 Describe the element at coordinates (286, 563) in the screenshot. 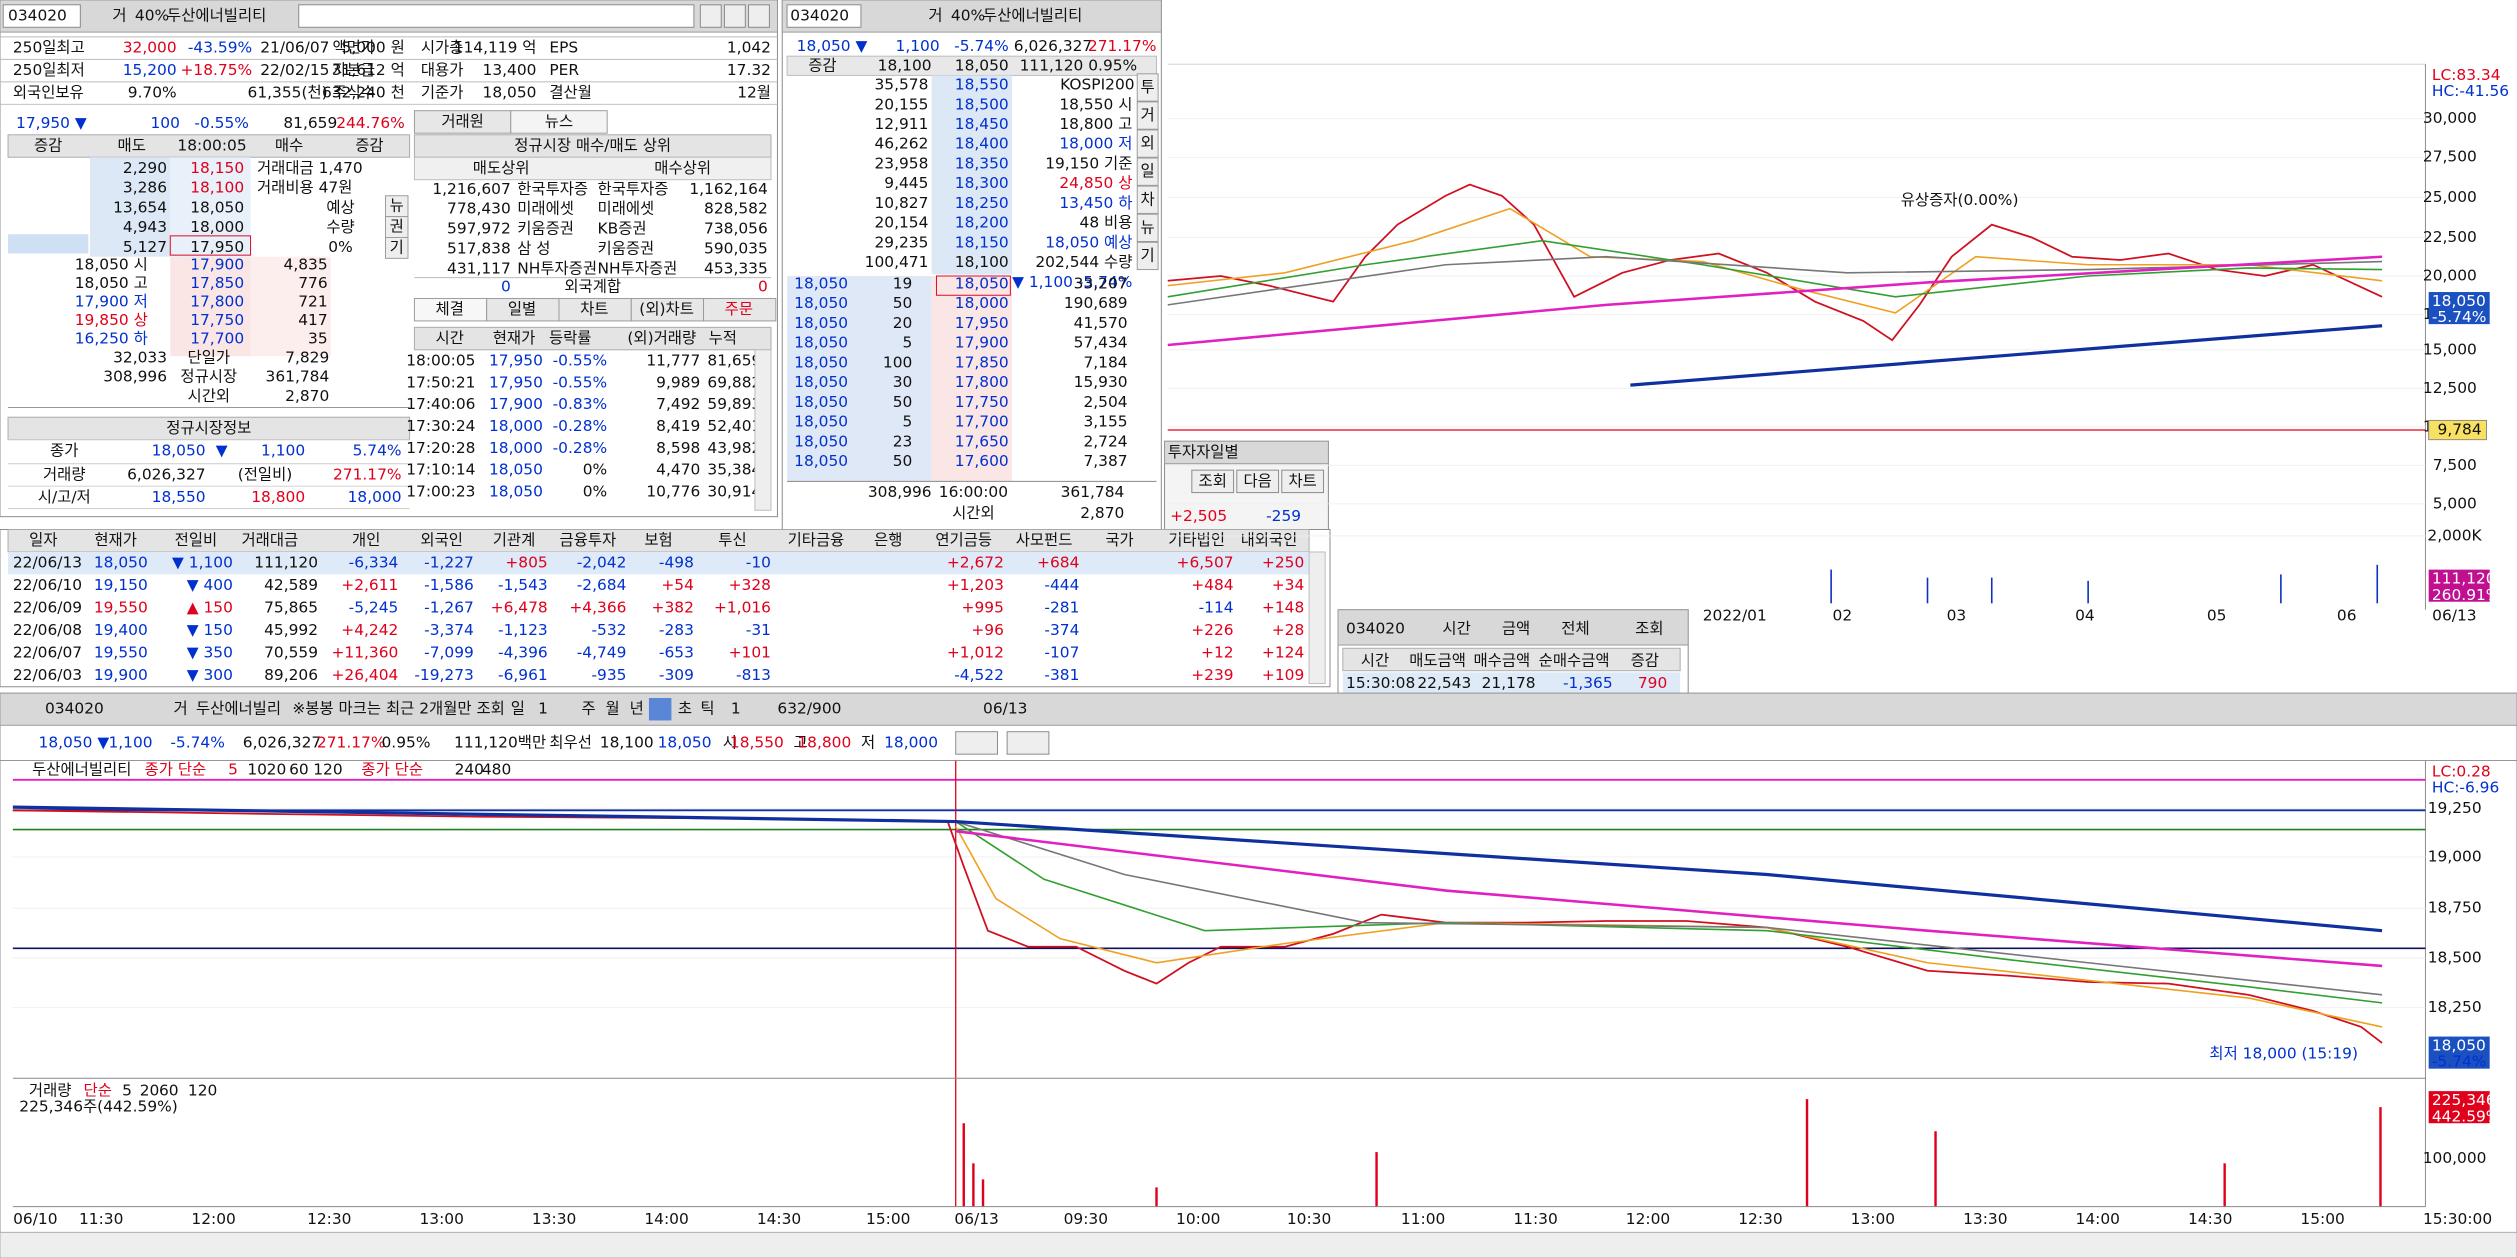

I see `investor-cell: 111,120` at that location.